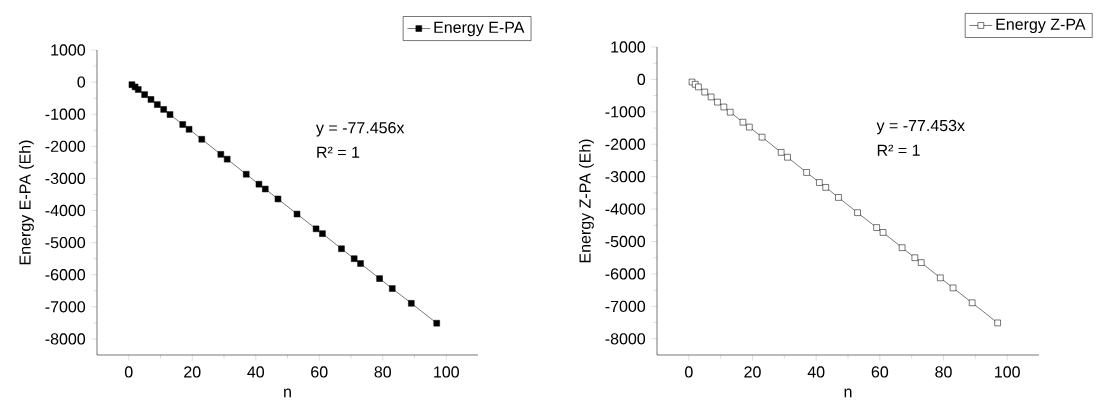 Image resolution: width=1100 pixels, height=418 pixels. What do you see at coordinates (360, 129) in the screenshot?
I see `annotation: y = -77.456x` at bounding box center [360, 129].